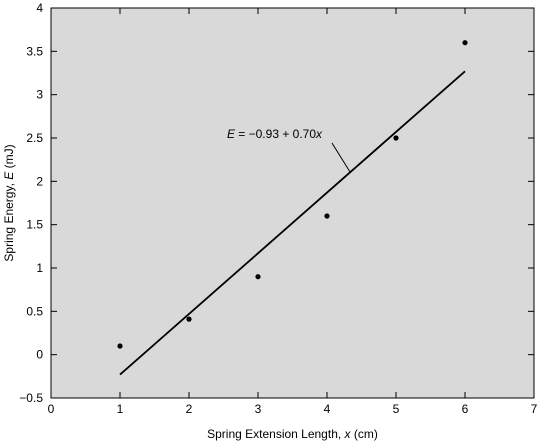 The height and width of the screenshot is (441, 537). I want to click on y-tick-label: 1.5, so click(34, 225).